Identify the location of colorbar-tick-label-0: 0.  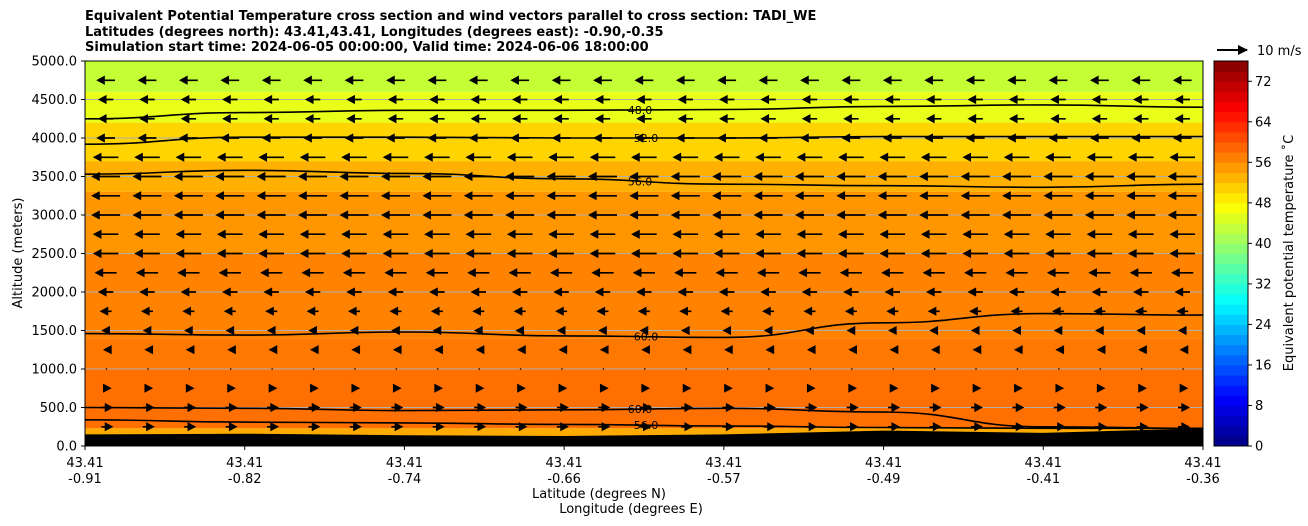
(1259, 447).